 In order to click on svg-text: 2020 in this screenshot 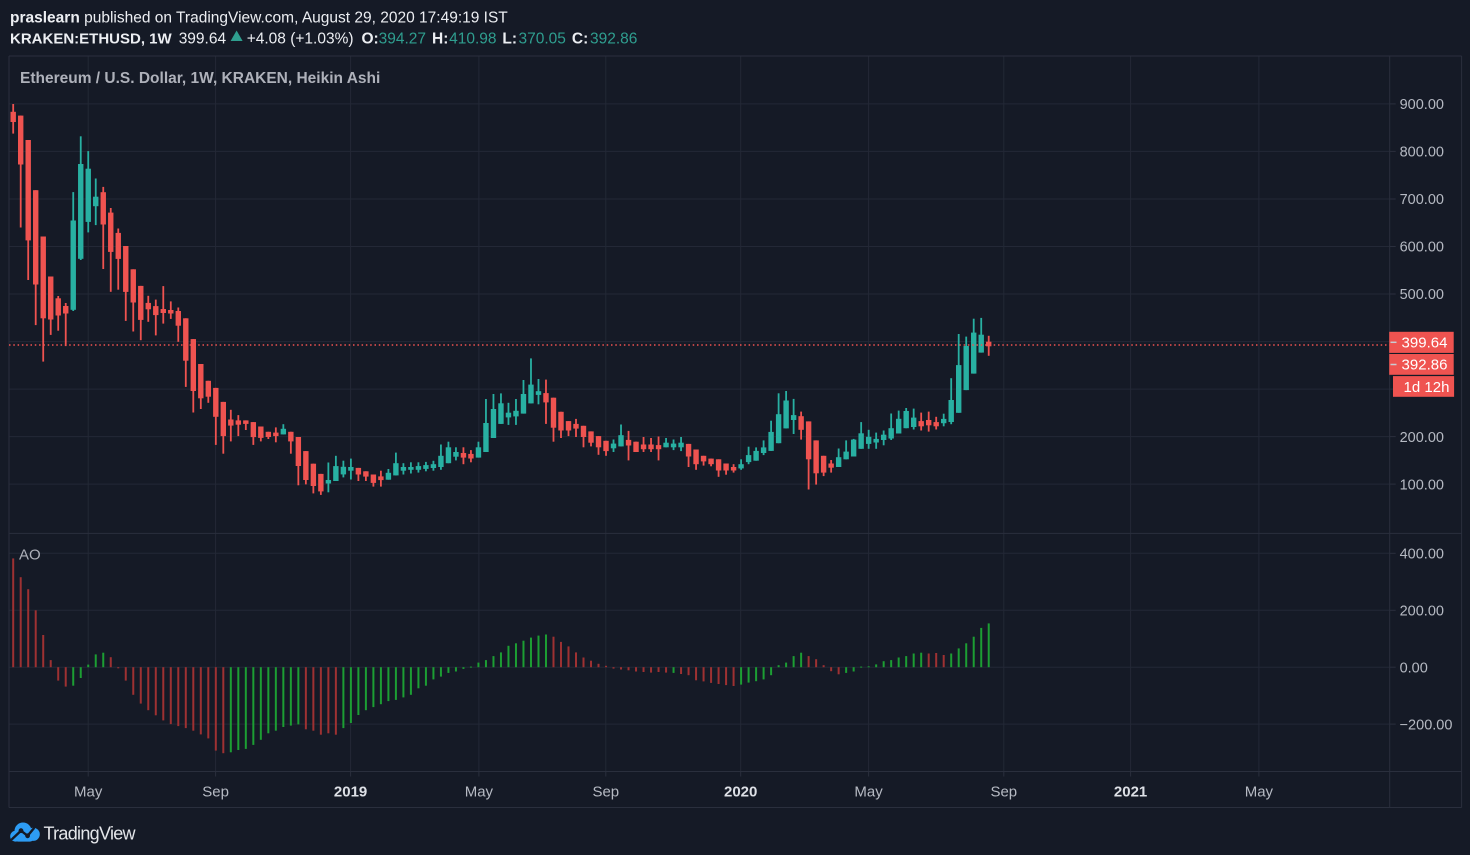, I will do `click(740, 792)`.